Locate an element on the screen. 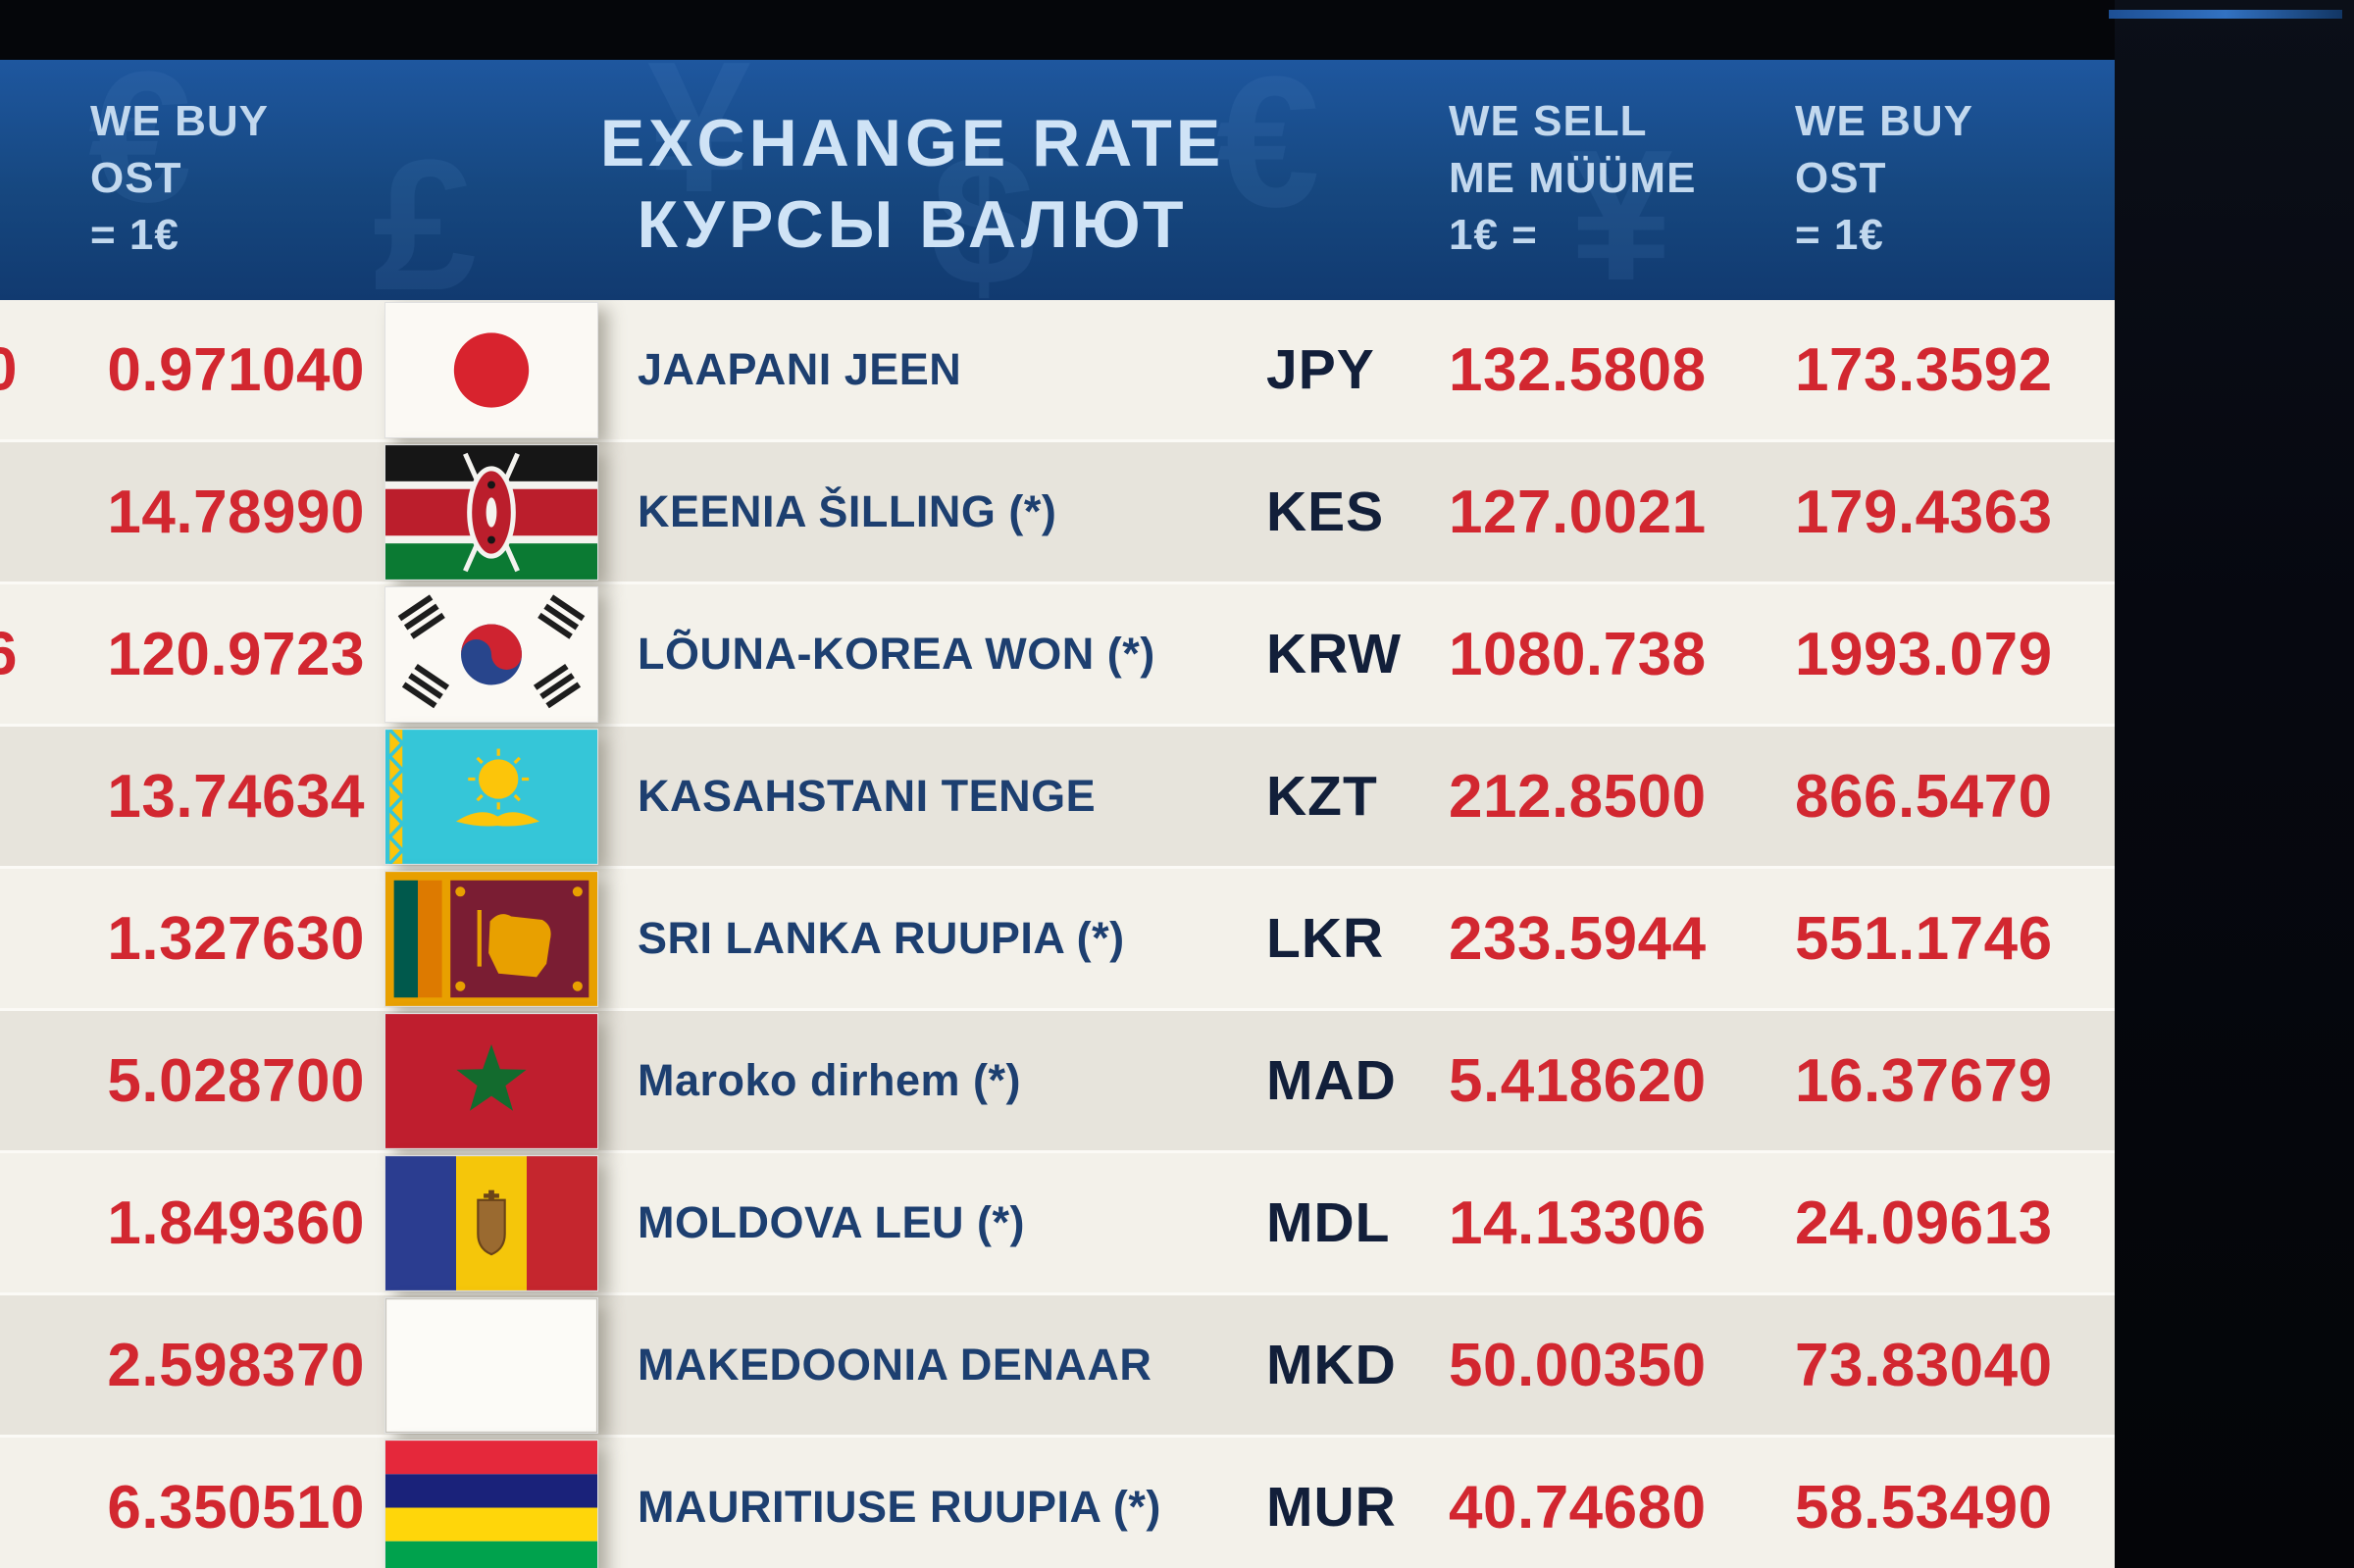 The height and width of the screenshot is (1568, 2354). rate-row-krw: 6 120.9723 LÕUNA-KO is located at coordinates (1057, 653).